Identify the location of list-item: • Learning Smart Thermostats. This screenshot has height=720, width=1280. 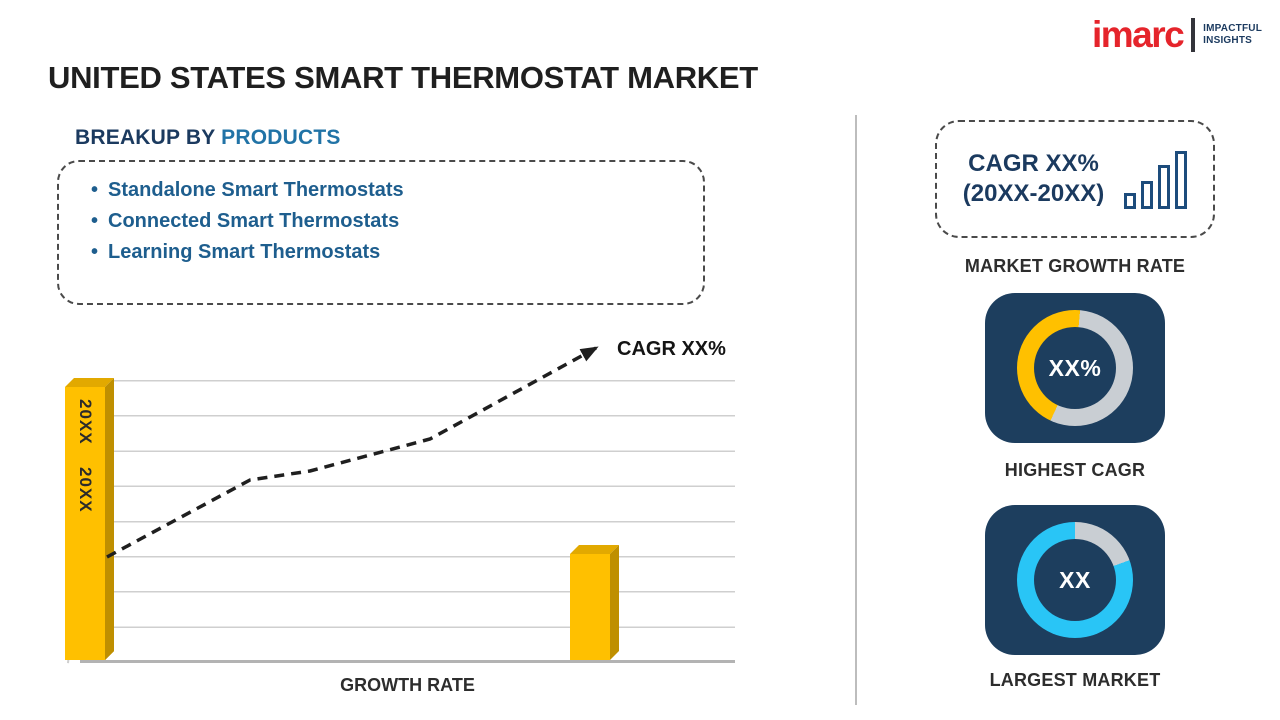
(392, 252).